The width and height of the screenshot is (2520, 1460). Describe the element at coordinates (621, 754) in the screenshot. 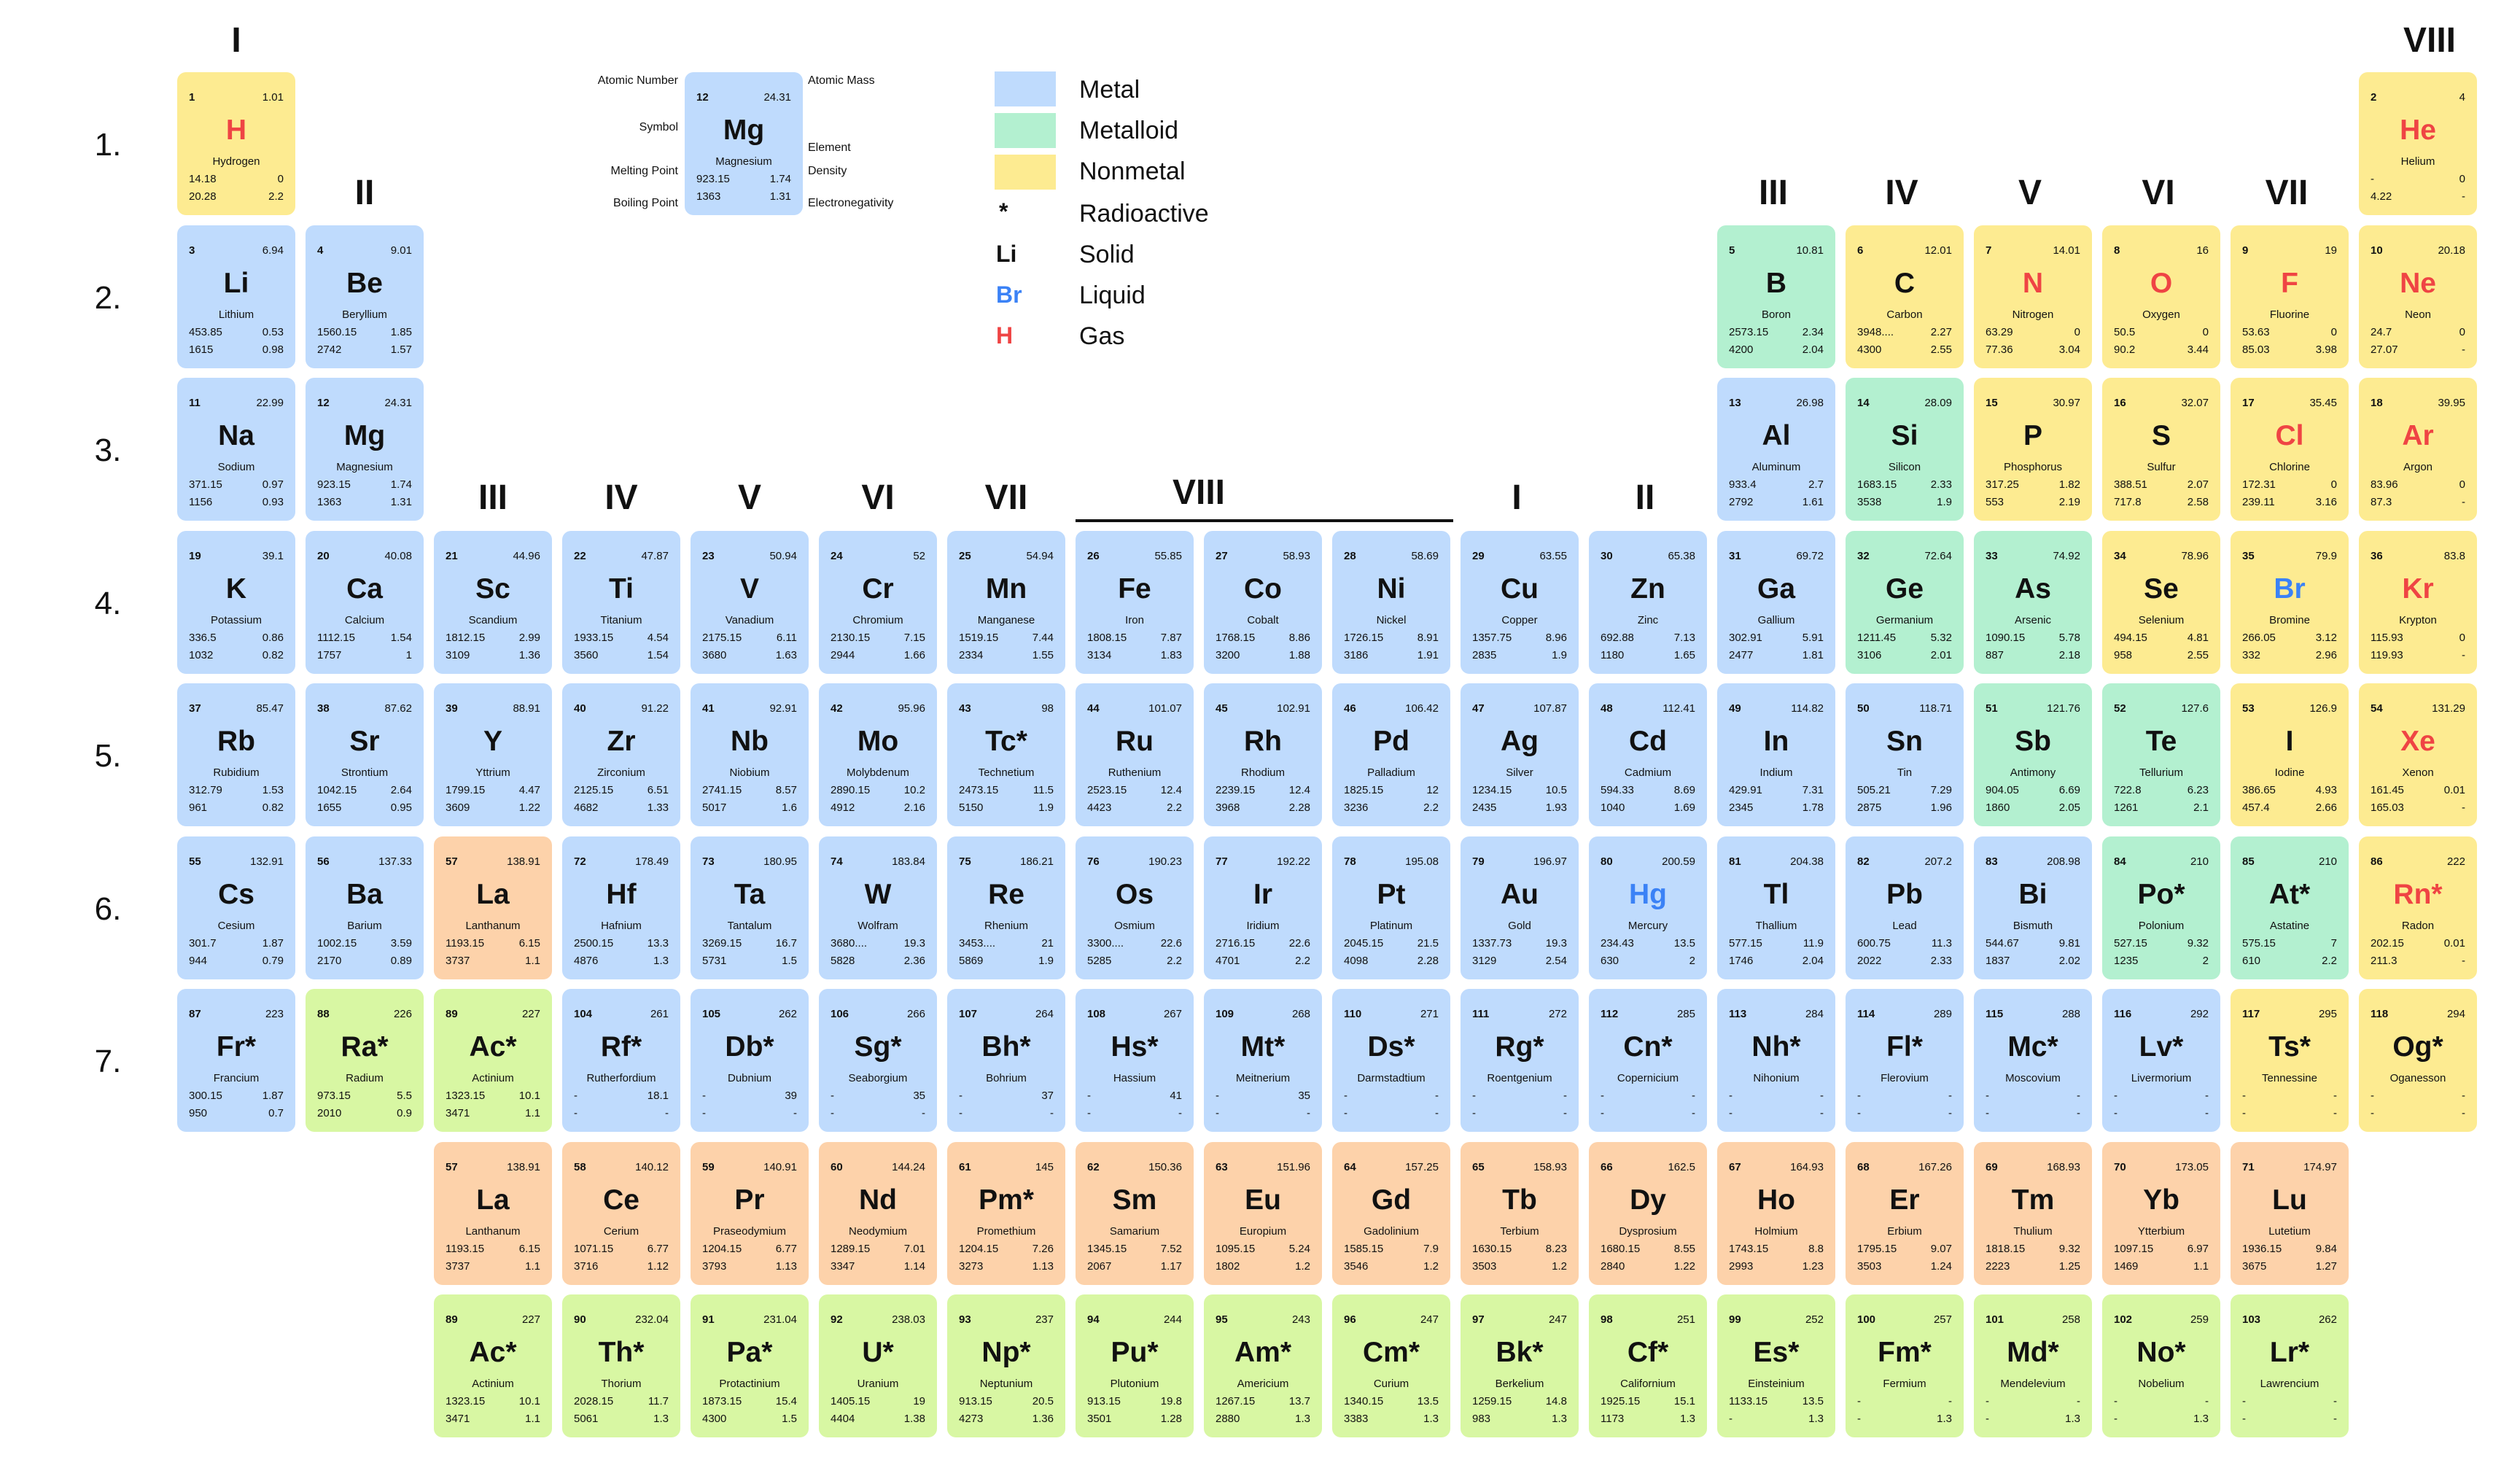

I see `element-tile-zirconium: 40 91.22 Zr Zirconium 2125.15 6.51 4682 1.33` at that location.